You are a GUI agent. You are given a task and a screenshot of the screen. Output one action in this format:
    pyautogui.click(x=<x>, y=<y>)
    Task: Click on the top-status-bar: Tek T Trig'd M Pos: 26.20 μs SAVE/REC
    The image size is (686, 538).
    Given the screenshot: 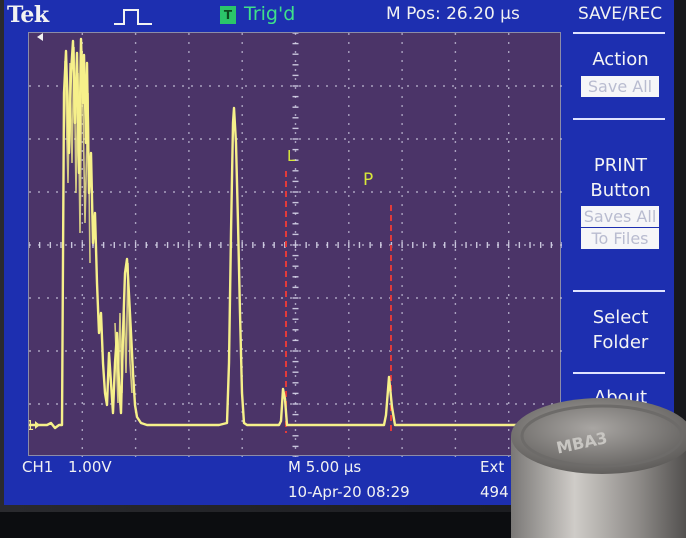 What is the action you would take?
    pyautogui.click(x=339, y=15)
    